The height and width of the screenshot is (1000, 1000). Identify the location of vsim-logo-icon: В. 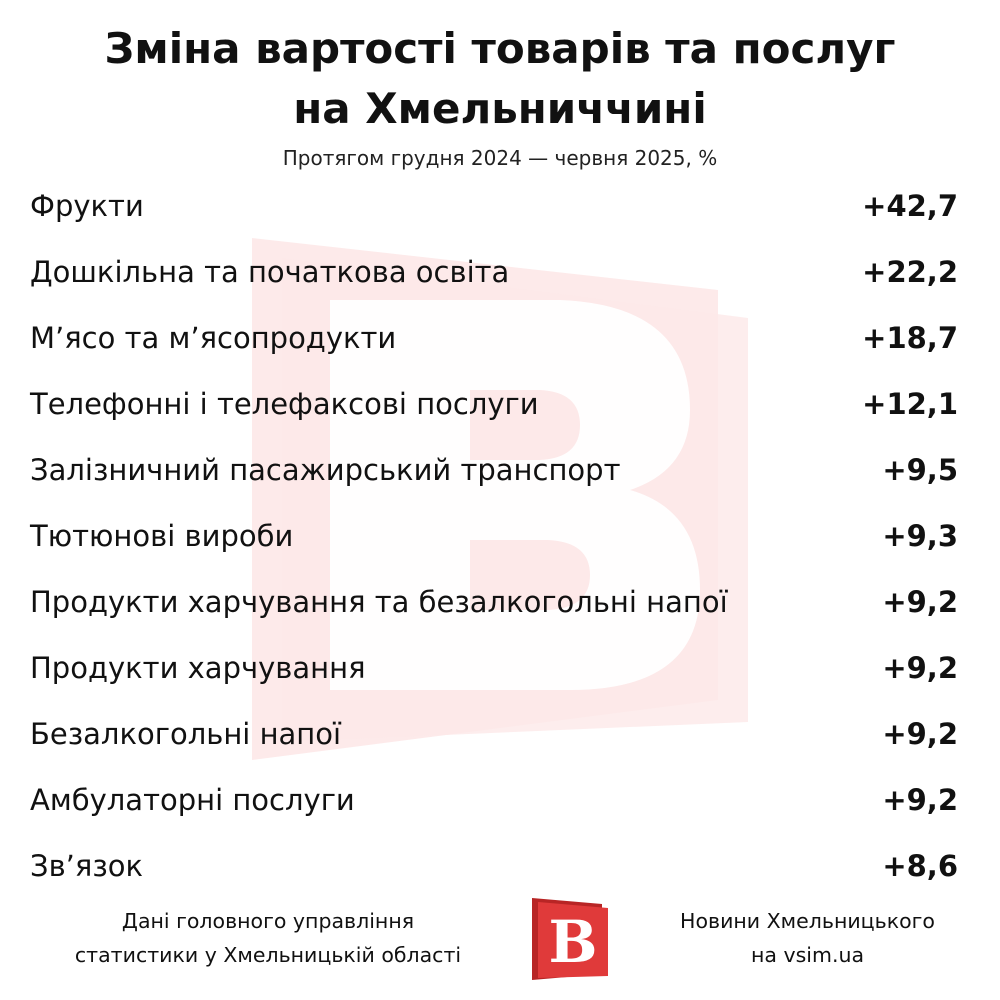
(570, 939).